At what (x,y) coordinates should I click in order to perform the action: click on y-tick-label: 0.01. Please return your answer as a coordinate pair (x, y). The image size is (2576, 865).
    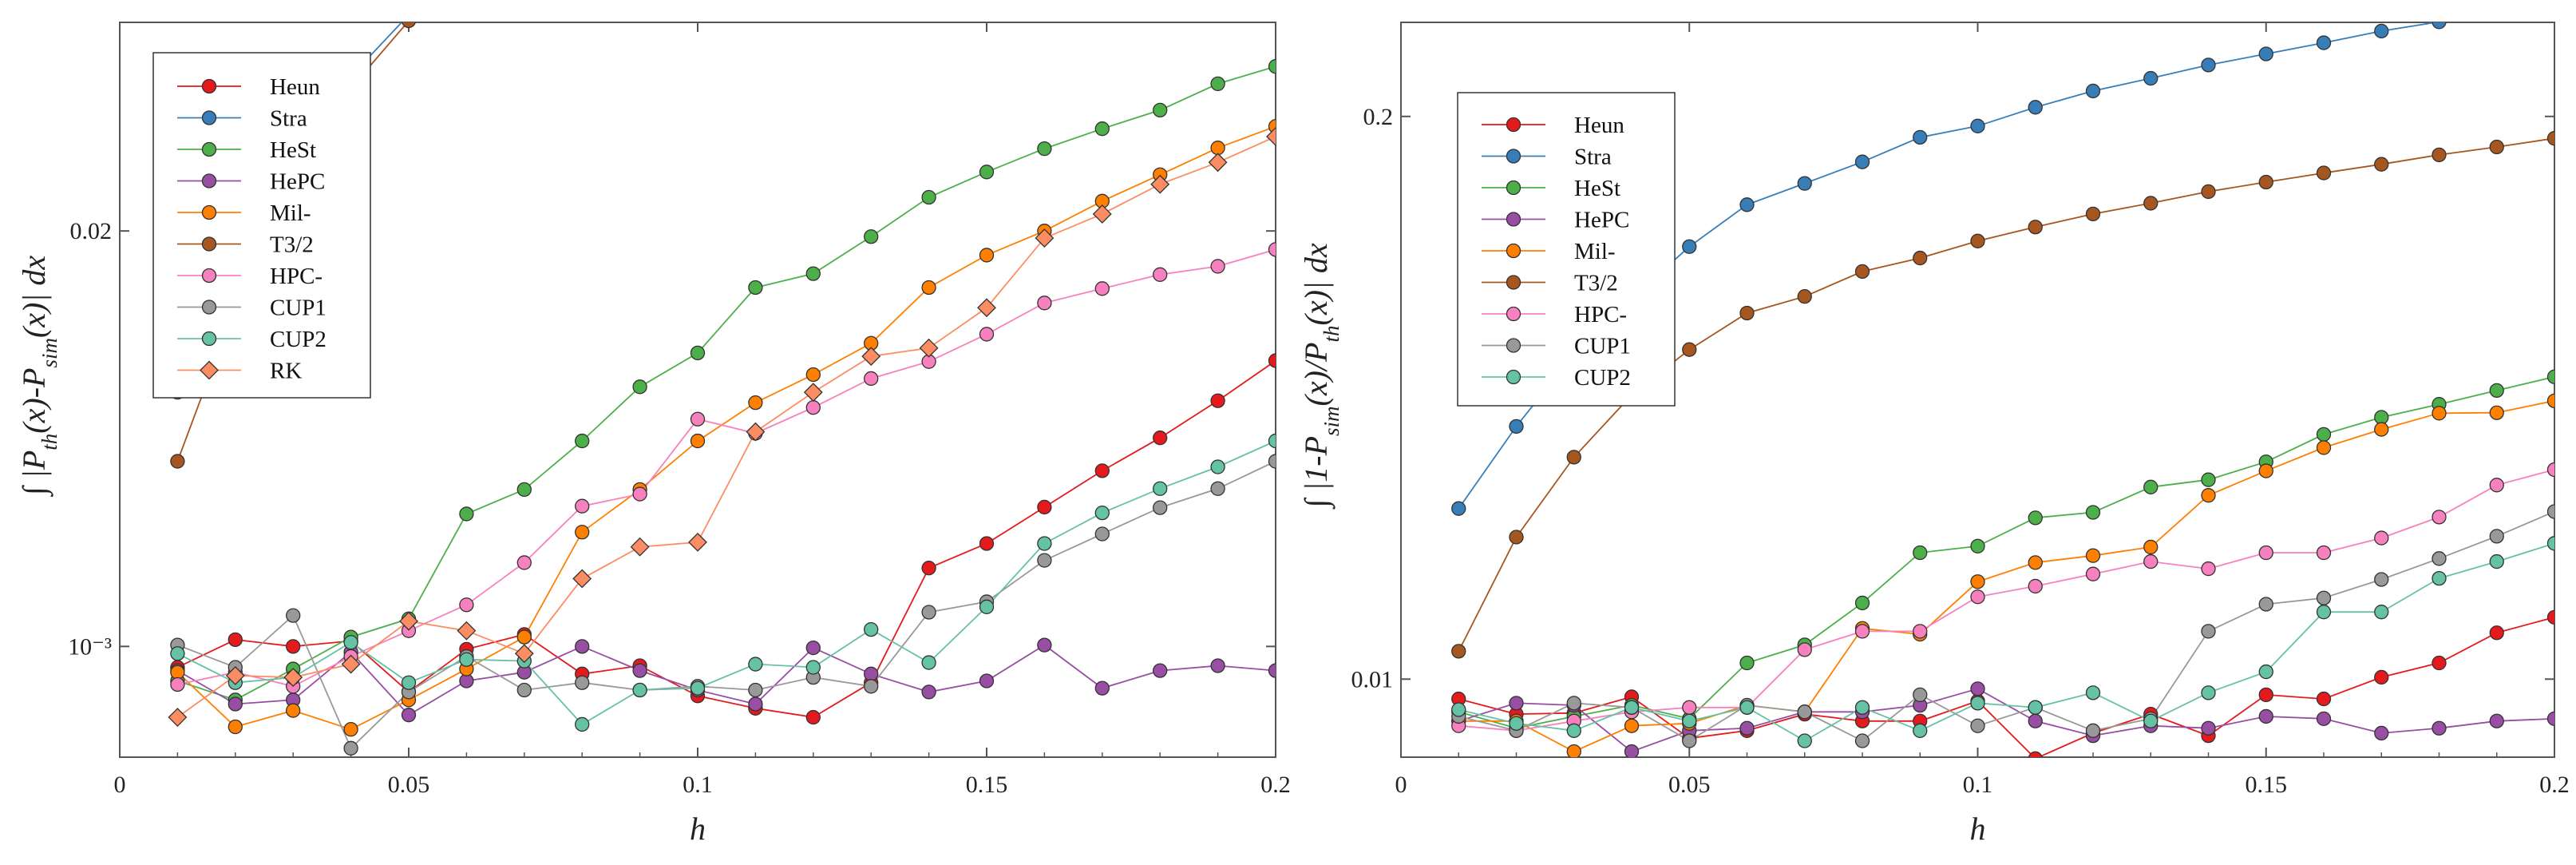
    Looking at the image, I should click on (1373, 679).